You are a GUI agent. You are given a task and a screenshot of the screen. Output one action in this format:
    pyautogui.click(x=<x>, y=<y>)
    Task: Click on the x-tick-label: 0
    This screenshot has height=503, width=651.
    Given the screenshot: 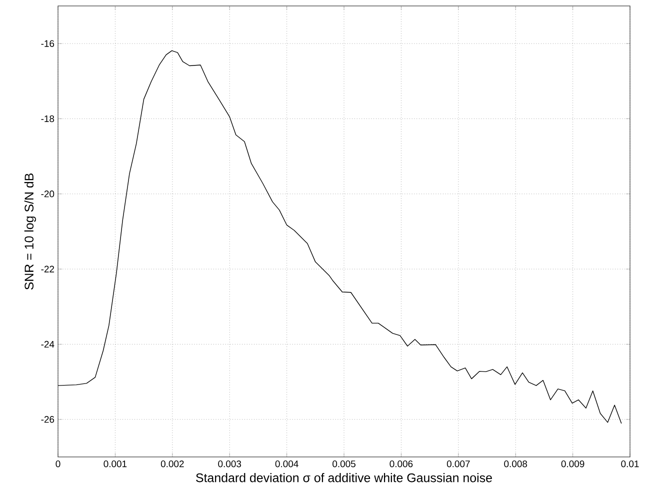 What is the action you would take?
    pyautogui.click(x=58, y=464)
    